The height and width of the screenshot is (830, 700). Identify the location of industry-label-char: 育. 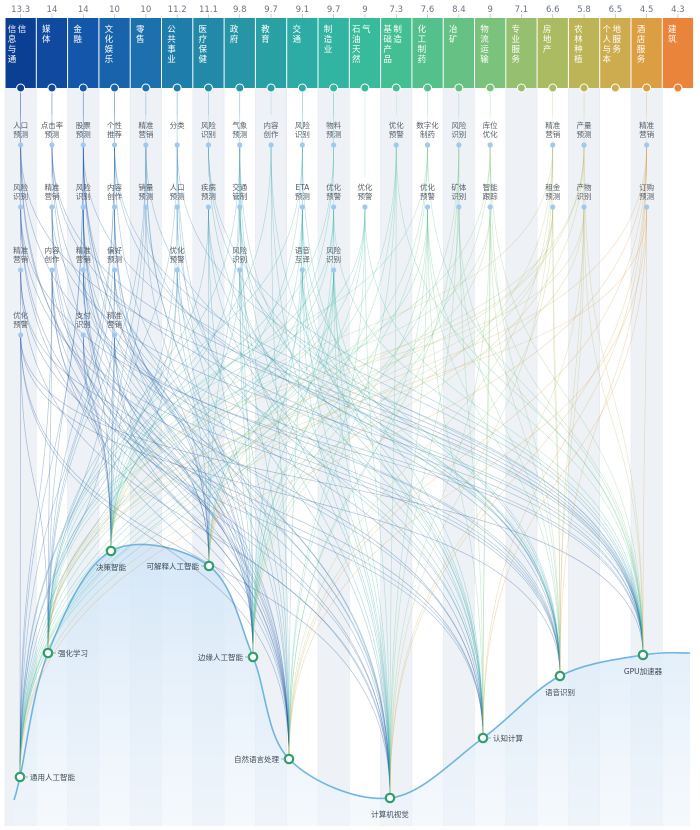
(265, 39).